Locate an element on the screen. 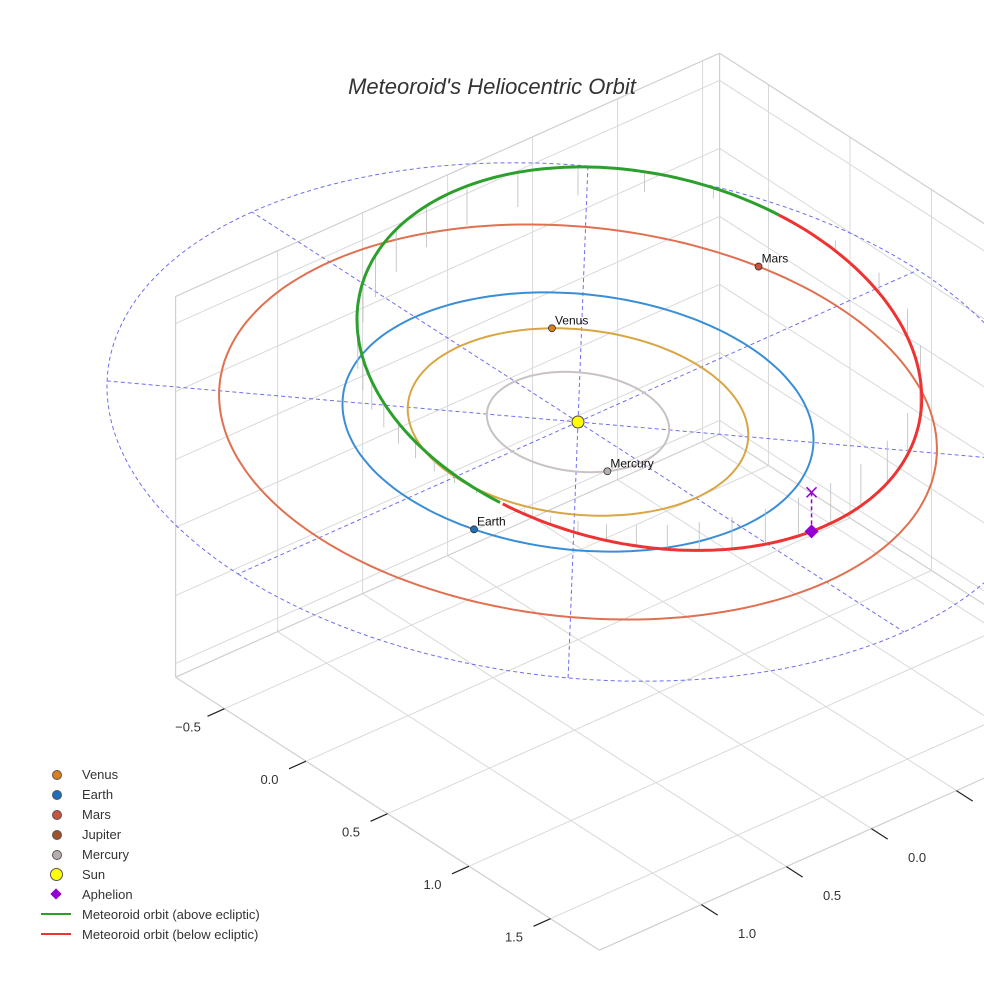 The height and width of the screenshot is (984, 984). planet-venus-label: Venus is located at coordinates (571, 320).